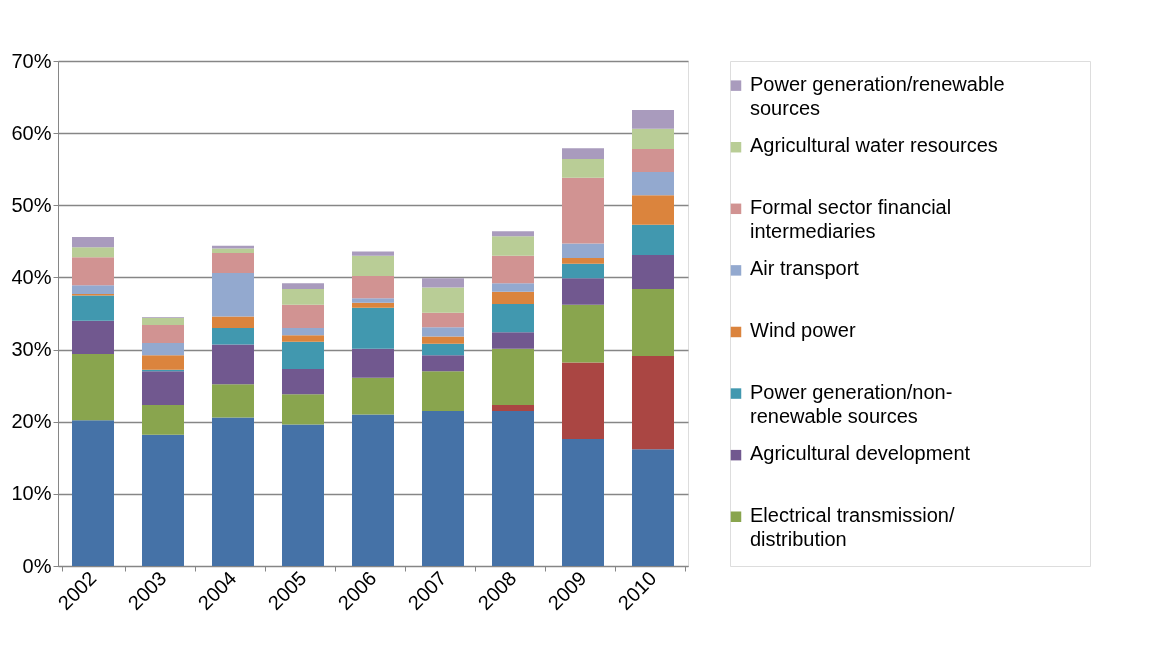 The image size is (1170, 657). I want to click on legend-label: Agricultural water resources, so click(874, 145).